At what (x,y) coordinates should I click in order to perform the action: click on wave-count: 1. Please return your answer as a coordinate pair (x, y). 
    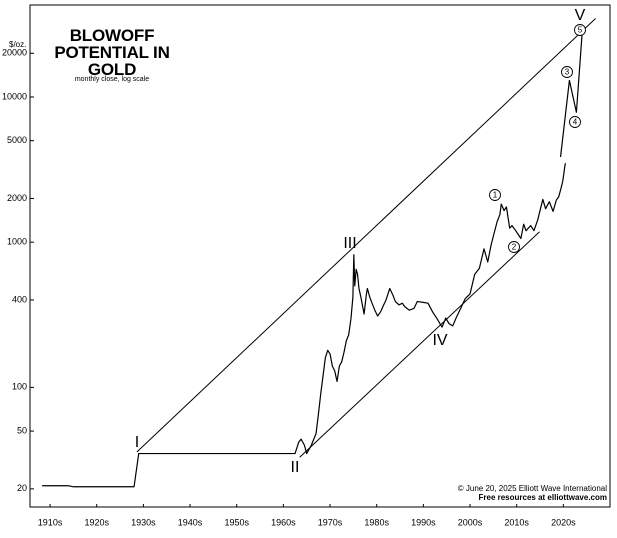
    Looking at the image, I should click on (495, 195).